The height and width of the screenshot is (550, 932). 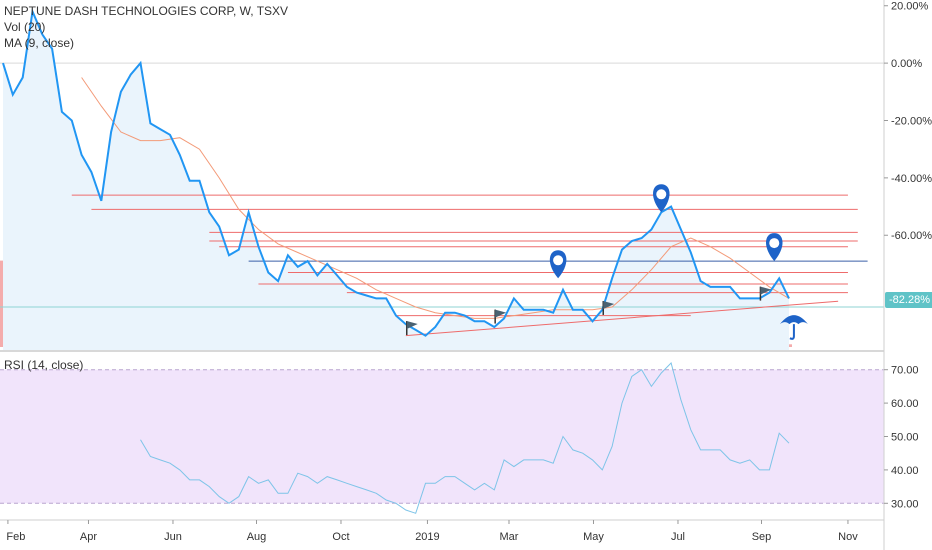 What do you see at coordinates (910, 7) in the screenshot?
I see `price-tick-label: 20.00%` at bounding box center [910, 7].